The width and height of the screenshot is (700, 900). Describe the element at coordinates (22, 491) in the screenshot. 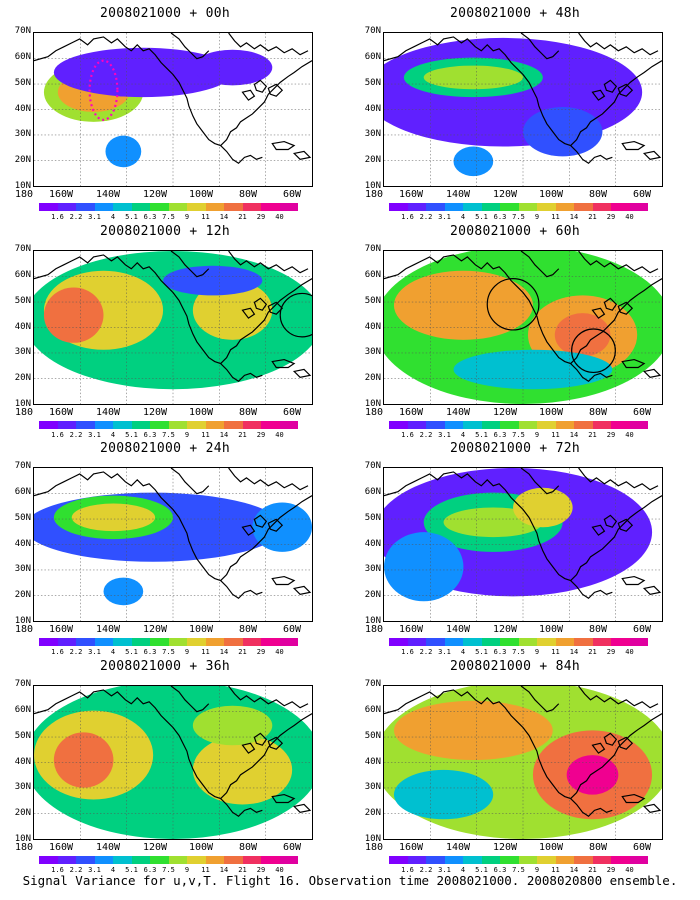

I see `latitude-label: 60N` at that location.